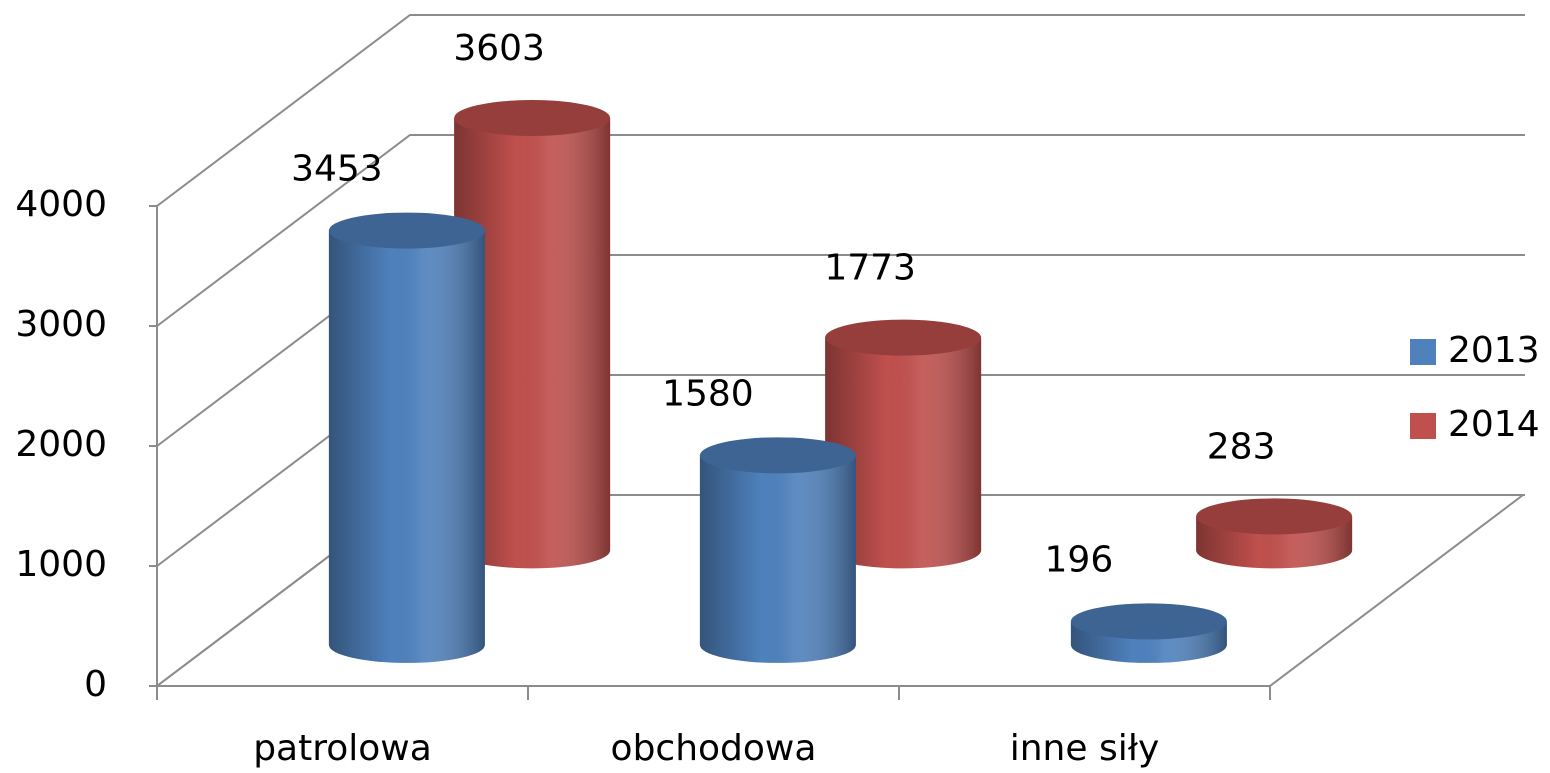 This screenshot has height=773, width=1550. I want to click on data-label: 3603, so click(499, 48).